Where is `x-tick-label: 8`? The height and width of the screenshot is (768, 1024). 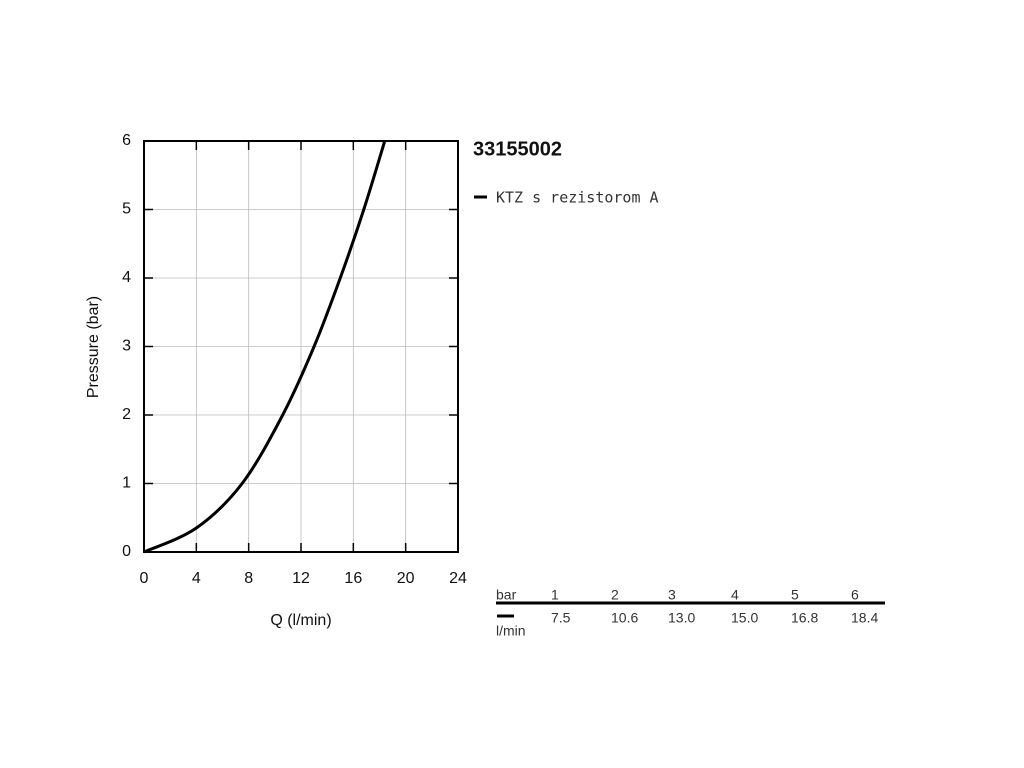 x-tick-label: 8 is located at coordinates (248, 578).